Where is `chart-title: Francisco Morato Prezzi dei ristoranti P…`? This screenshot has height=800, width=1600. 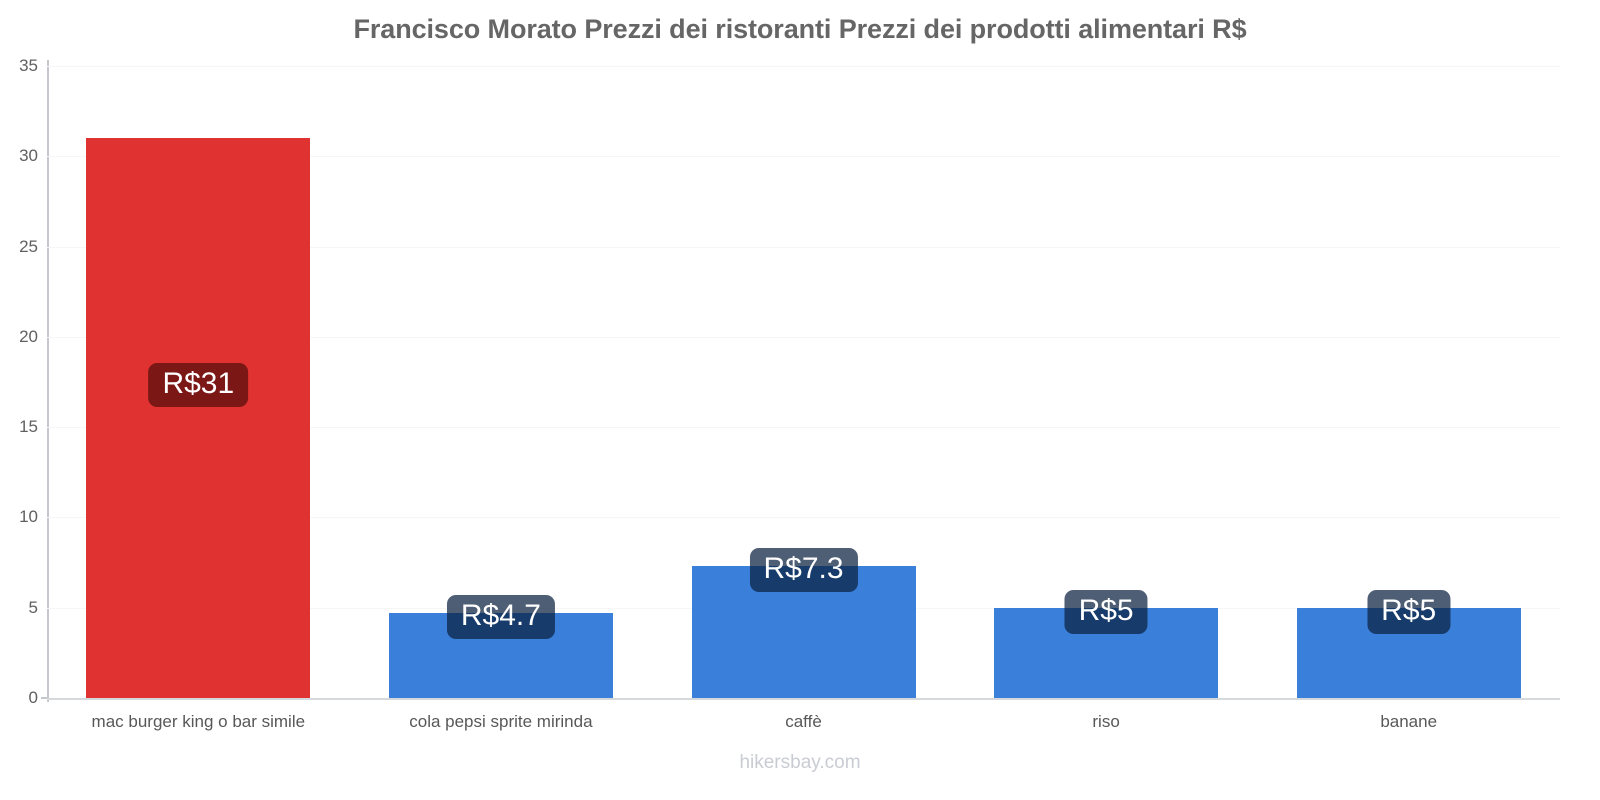 chart-title: Francisco Morato Prezzi dei ristoranti P… is located at coordinates (800, 29).